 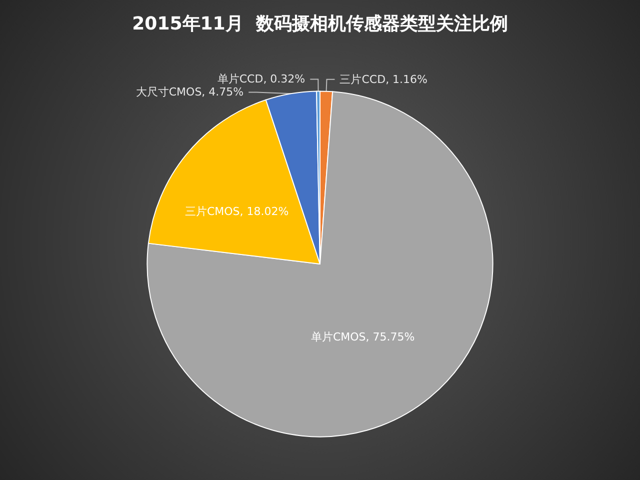 What do you see at coordinates (190, 92) in the screenshot?
I see `slice-label: 大尺寸CMOS, 4.75%` at bounding box center [190, 92].